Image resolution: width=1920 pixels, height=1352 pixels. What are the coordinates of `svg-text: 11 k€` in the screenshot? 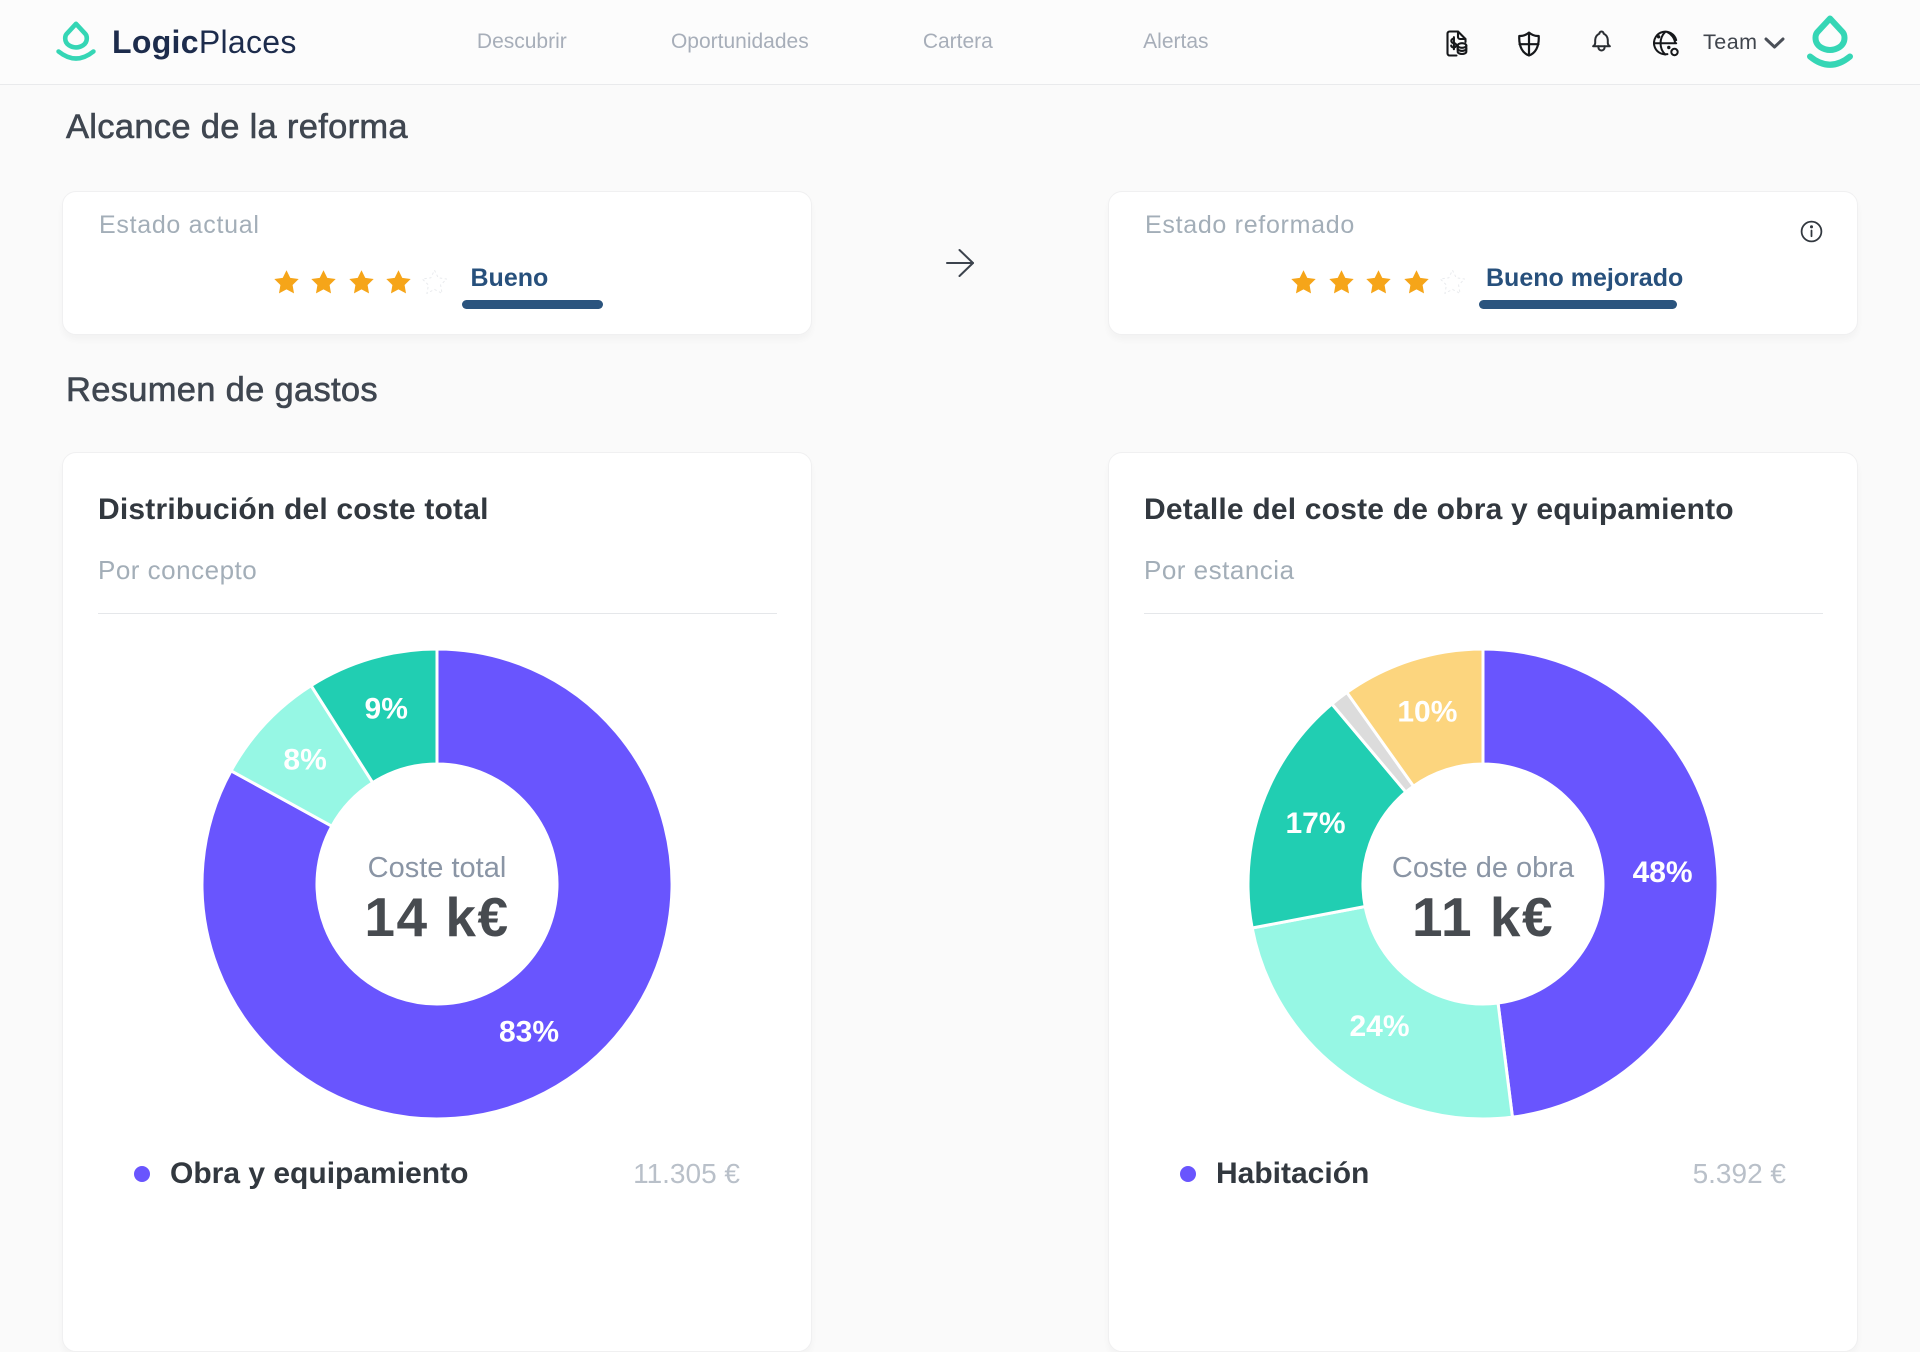 It's located at (1483, 917).